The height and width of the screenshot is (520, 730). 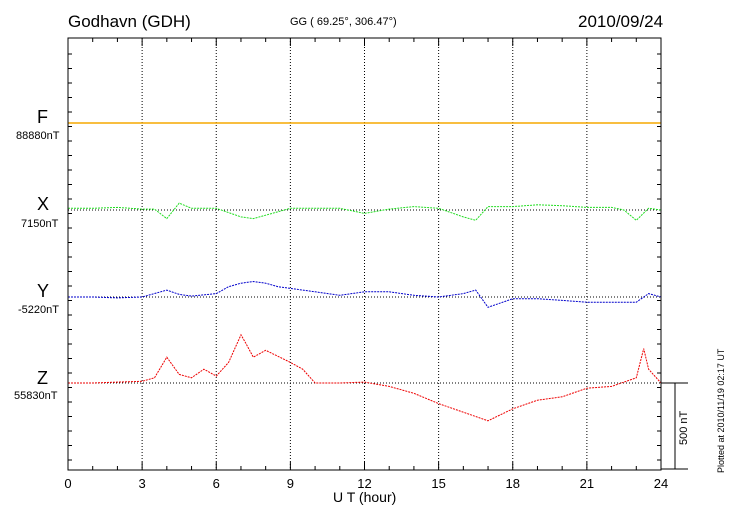 I want to click on component-x-baseline: 7150nT, so click(x=40, y=224).